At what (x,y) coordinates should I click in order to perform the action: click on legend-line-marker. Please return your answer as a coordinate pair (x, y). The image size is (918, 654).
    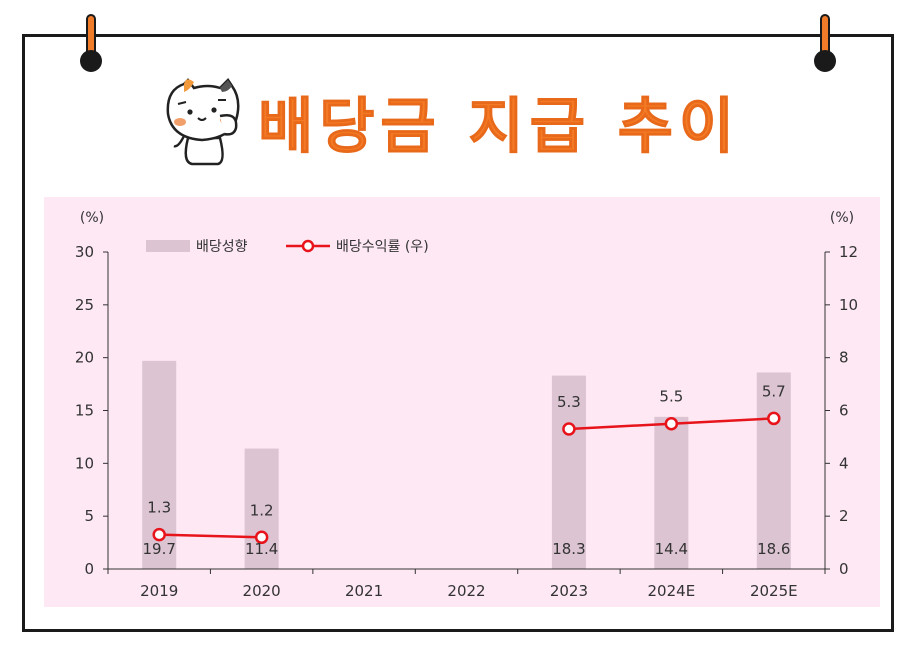
    Looking at the image, I should click on (308, 246).